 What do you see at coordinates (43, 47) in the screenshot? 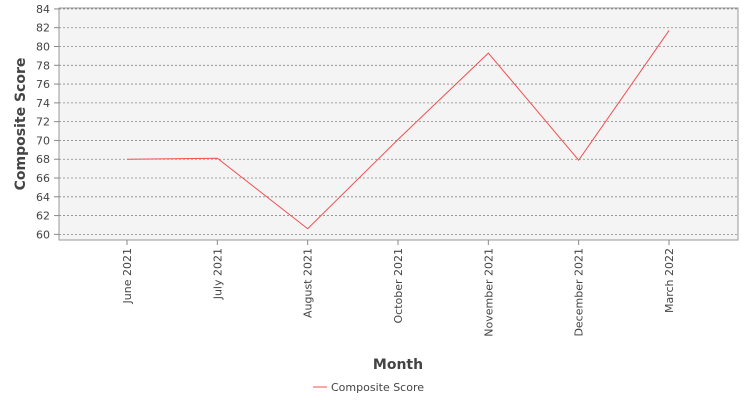
I see `y-tick-label: 80` at bounding box center [43, 47].